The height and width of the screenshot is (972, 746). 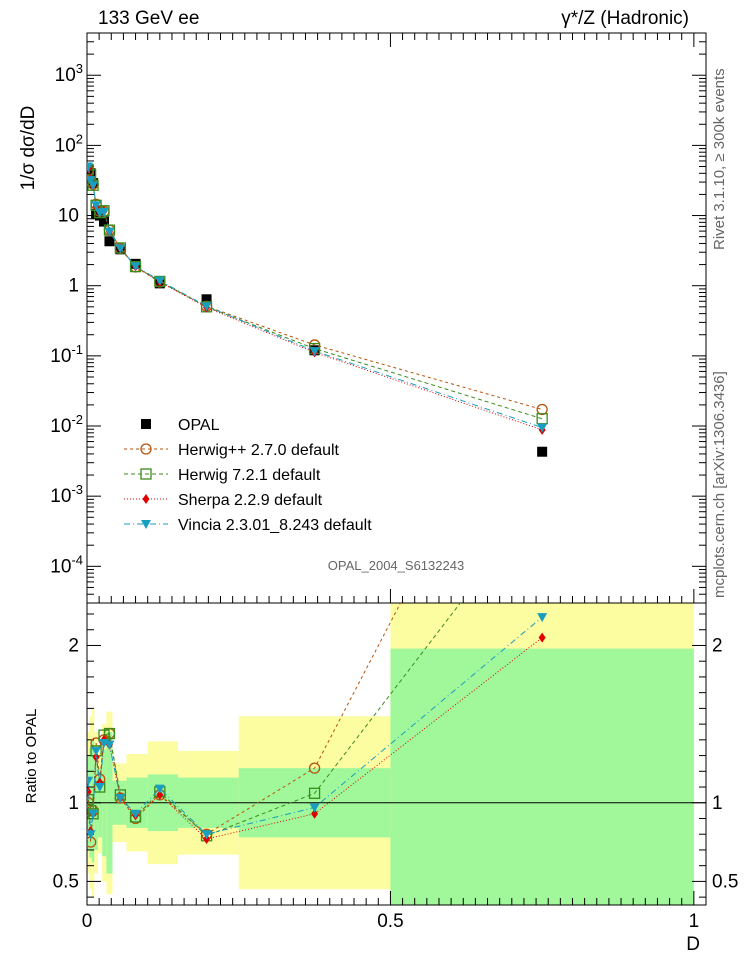 What do you see at coordinates (199, 425) in the screenshot?
I see `legend-label-opal: OPAL` at bounding box center [199, 425].